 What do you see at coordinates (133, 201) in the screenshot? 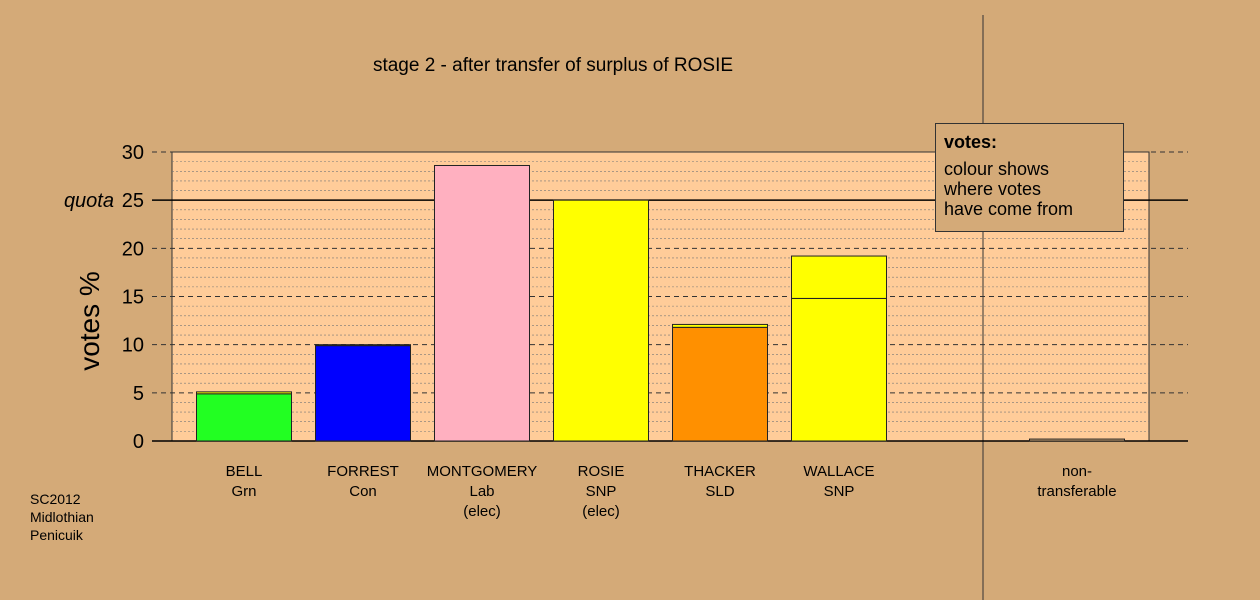
I see `y-tick-label: 25` at bounding box center [133, 201].